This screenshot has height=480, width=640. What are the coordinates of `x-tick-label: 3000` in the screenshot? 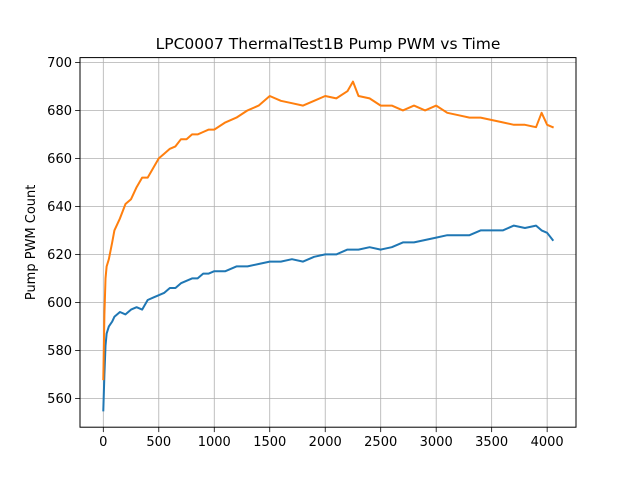 It's located at (436, 442).